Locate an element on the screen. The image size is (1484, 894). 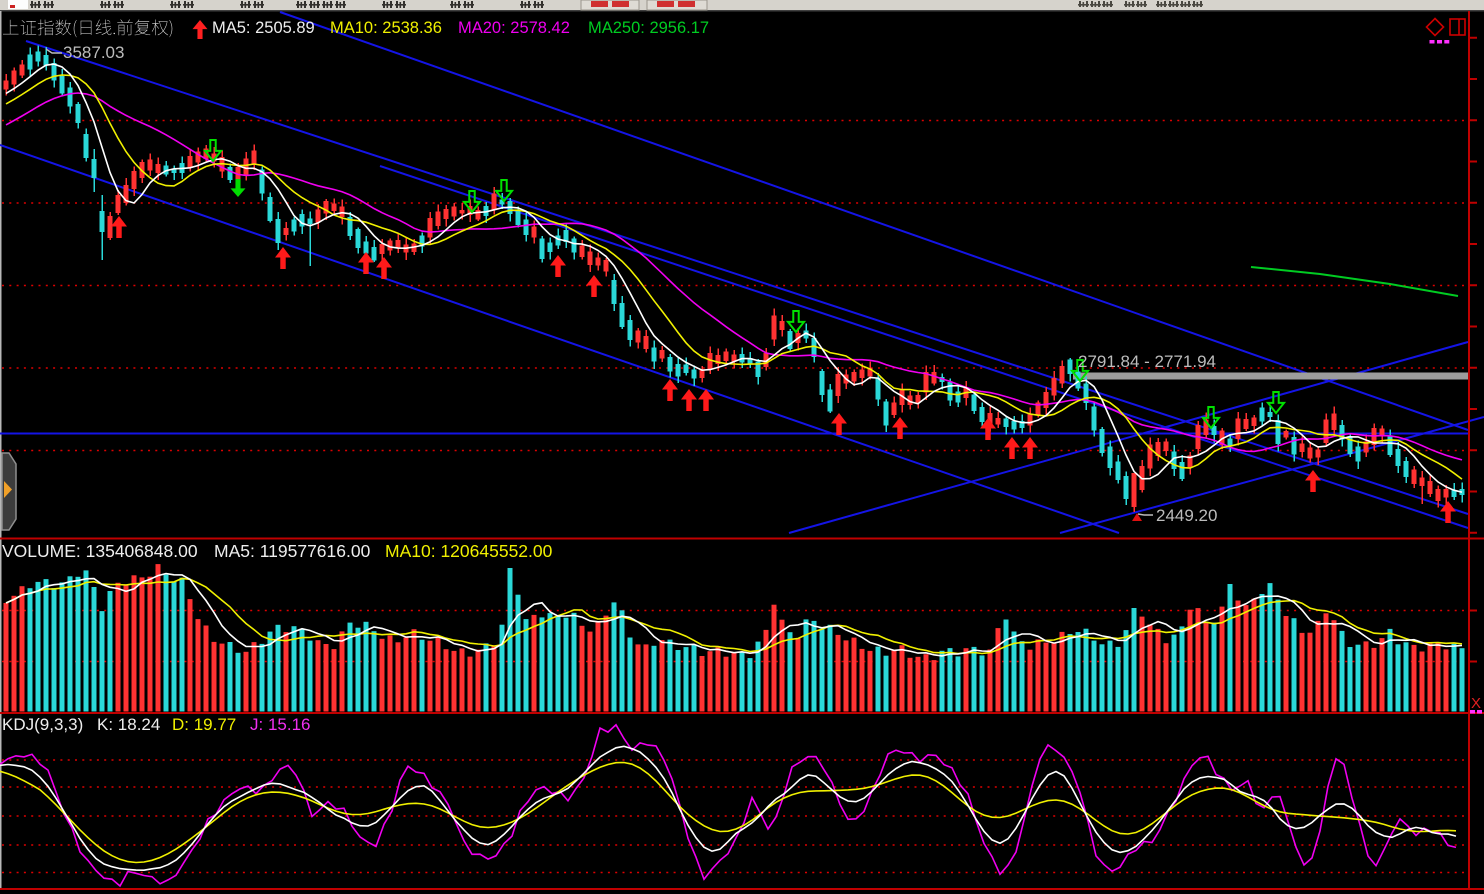
svg-text: MA5: 119577616.00 is located at coordinates (292, 551).